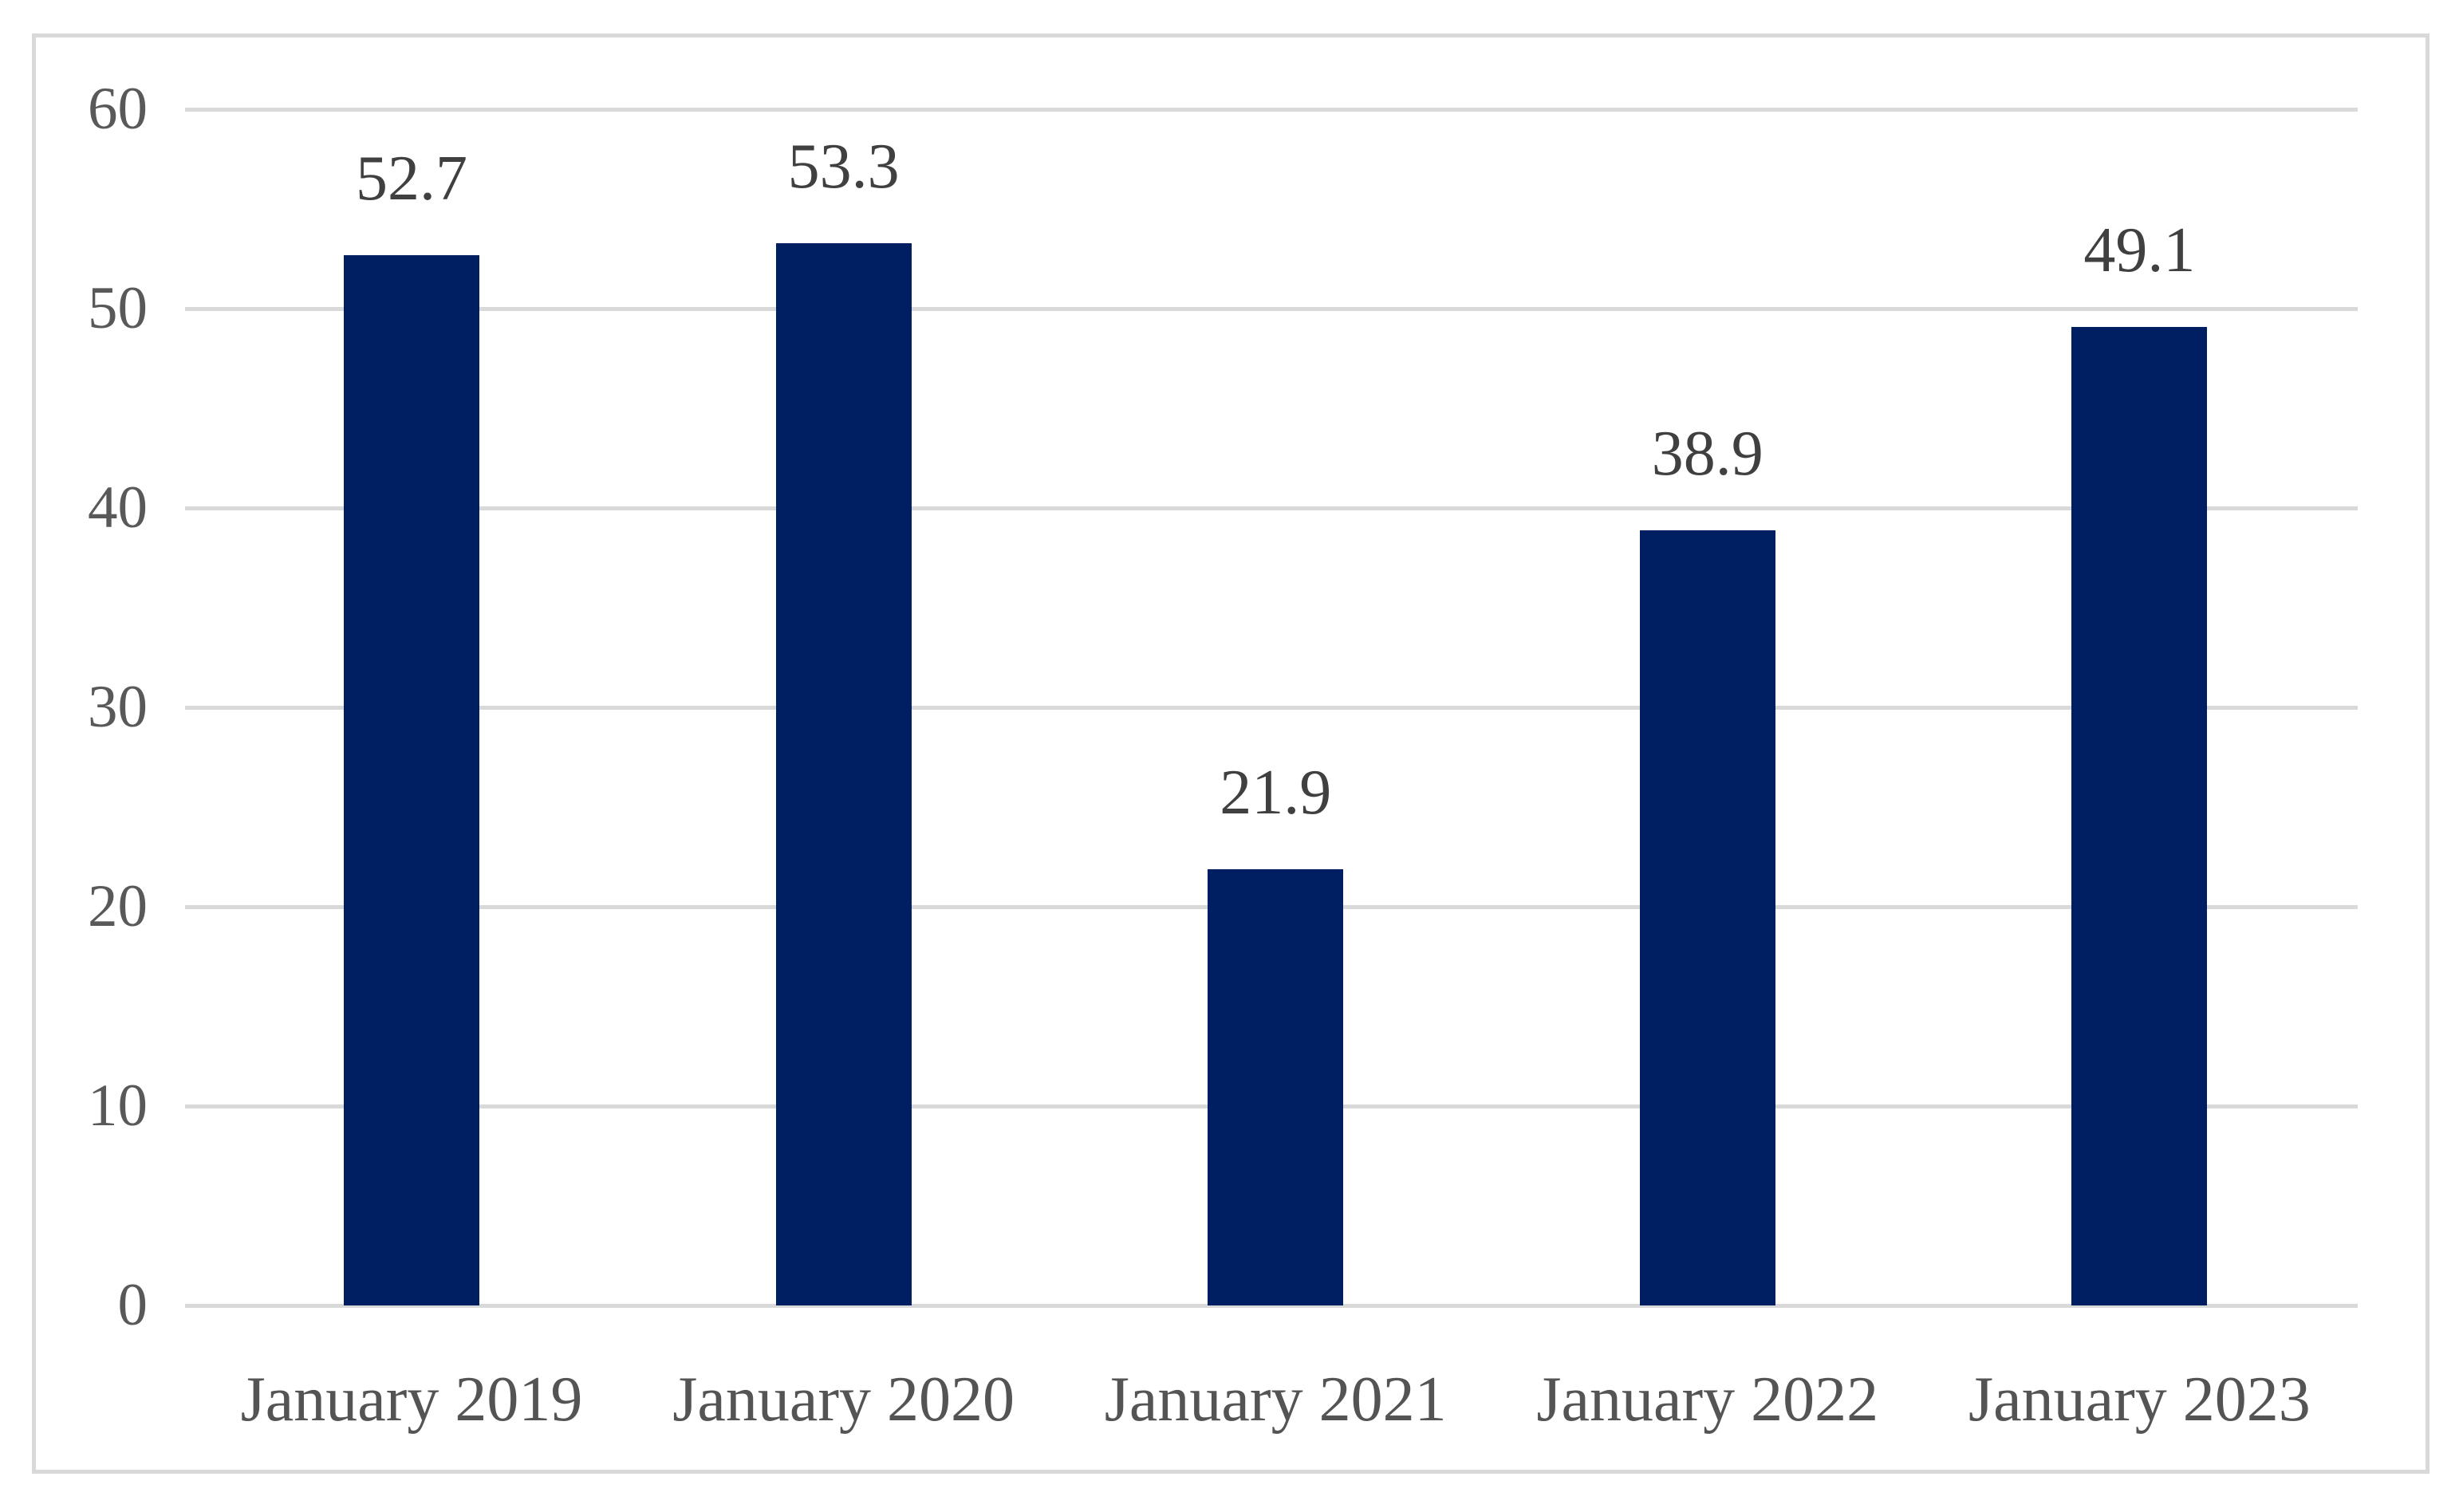 This screenshot has width=2463, height=1512. I want to click on x-axis-category-label-january-2022: January 2022, so click(1707, 1399).